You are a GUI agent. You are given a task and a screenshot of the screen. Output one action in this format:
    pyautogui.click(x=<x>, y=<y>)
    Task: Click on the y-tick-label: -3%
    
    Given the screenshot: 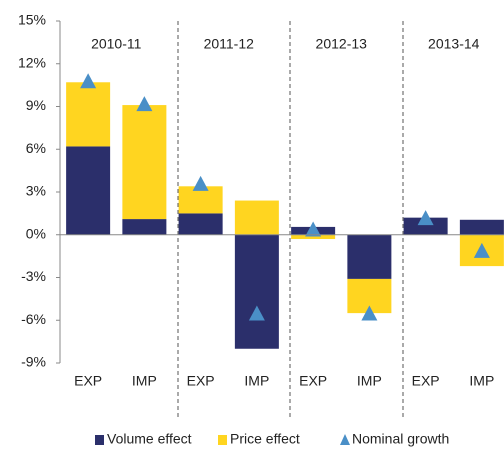 What is the action you would take?
    pyautogui.click(x=33, y=276)
    